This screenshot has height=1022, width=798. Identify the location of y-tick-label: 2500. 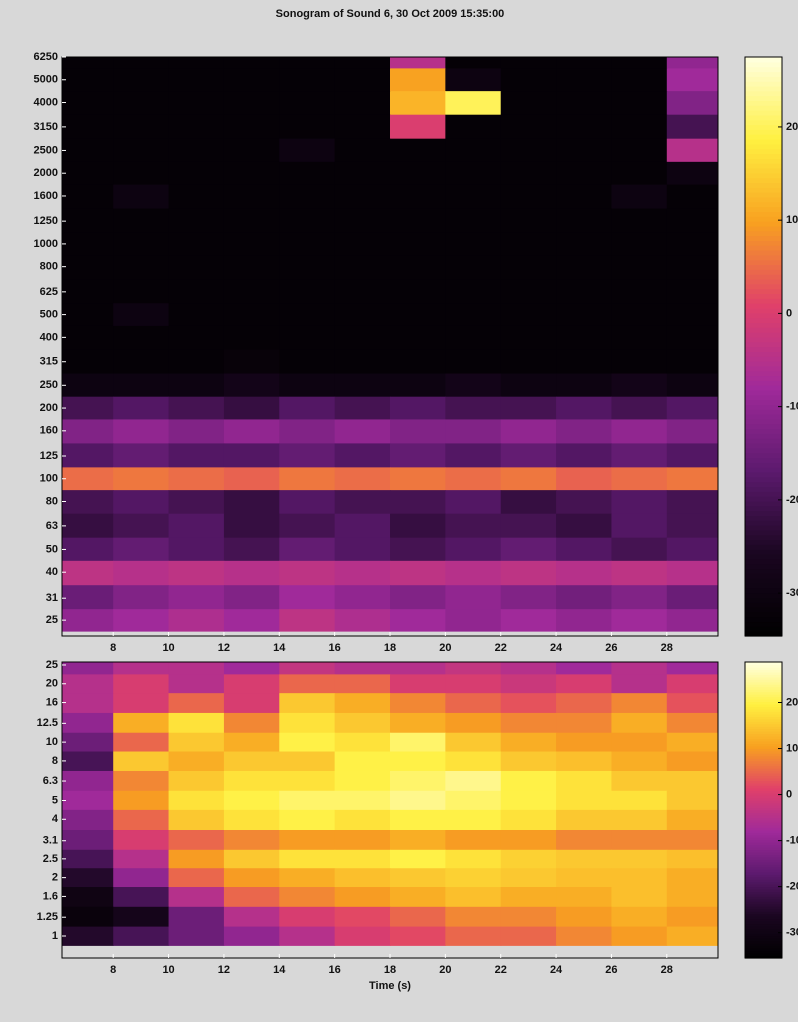
(46, 150).